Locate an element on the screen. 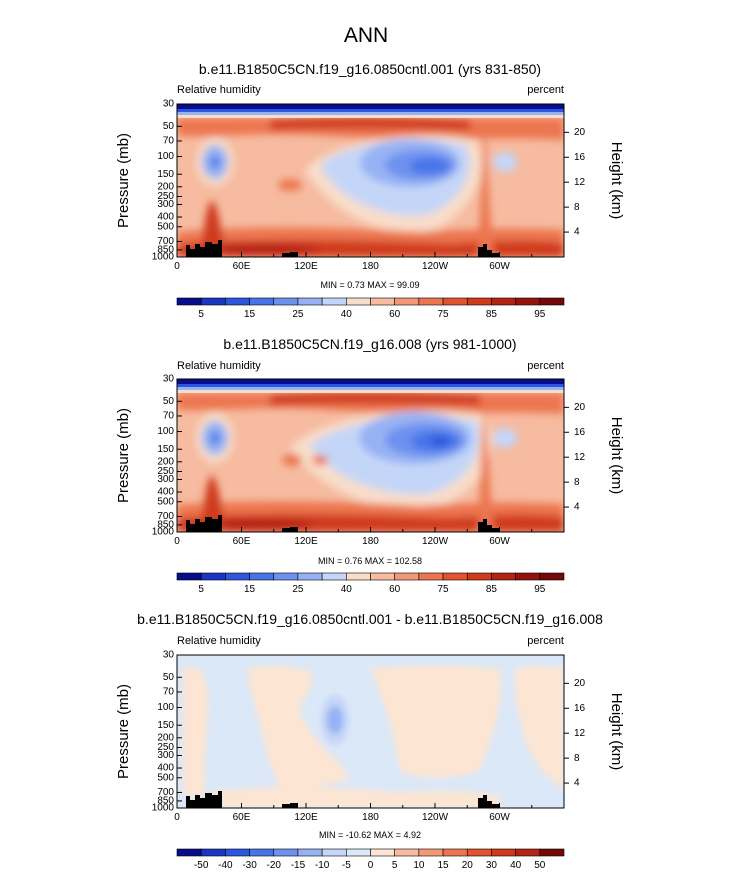 The image size is (733, 888). panel-1-stratosphere-dark is located at coordinates (370, 106).